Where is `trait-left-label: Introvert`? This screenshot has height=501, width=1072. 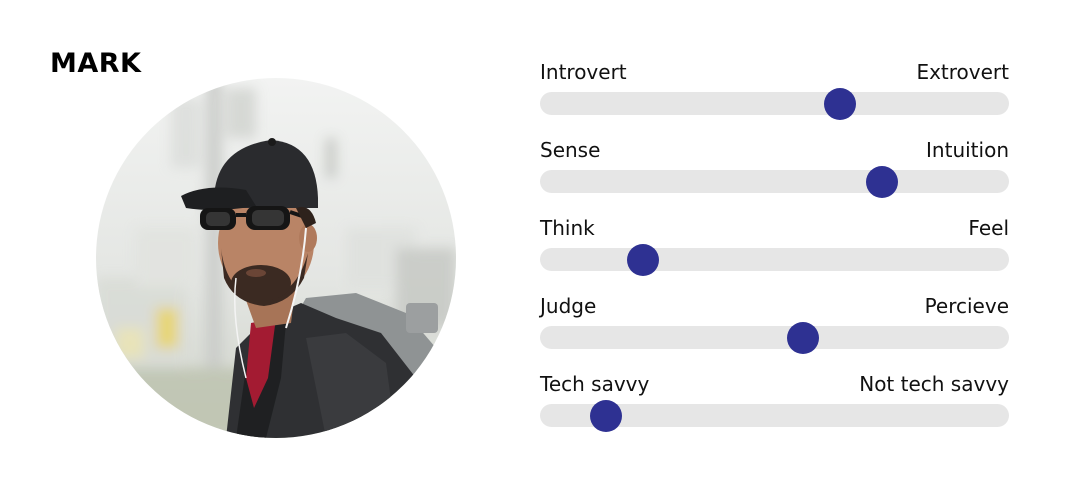 trait-left-label: Introvert is located at coordinates (583, 72).